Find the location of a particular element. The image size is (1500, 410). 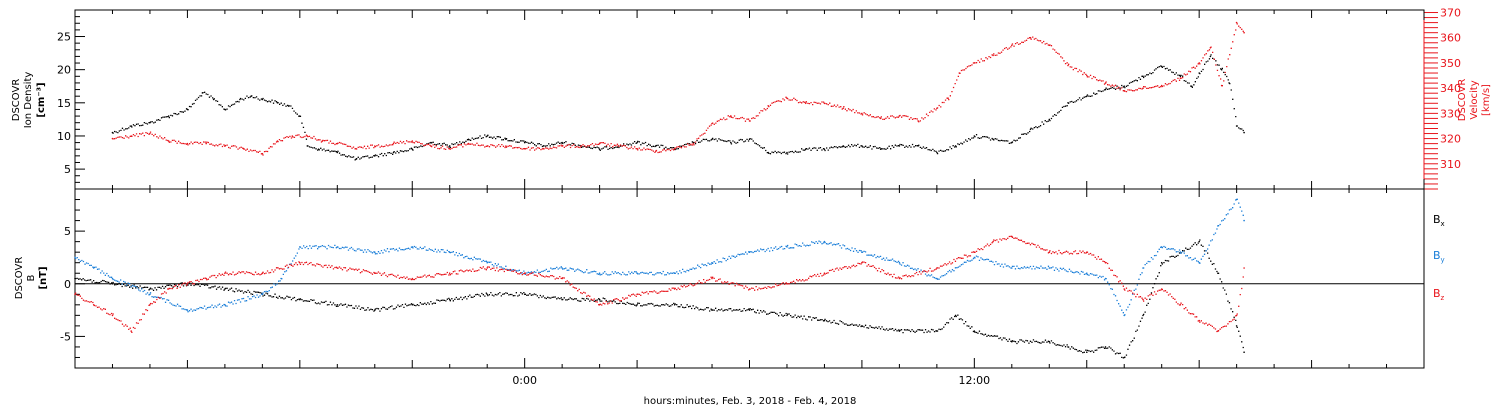

velocity-tick-label: 340 is located at coordinates (1450, 88).